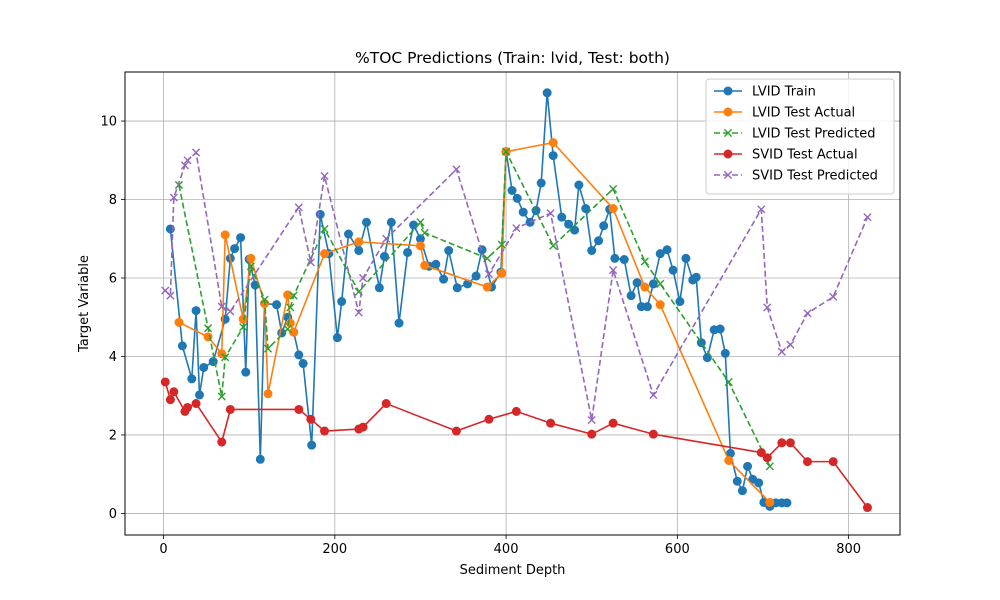 The image size is (1000, 600). I want to click on legend-label: SVID Test Predicted, so click(815, 176).